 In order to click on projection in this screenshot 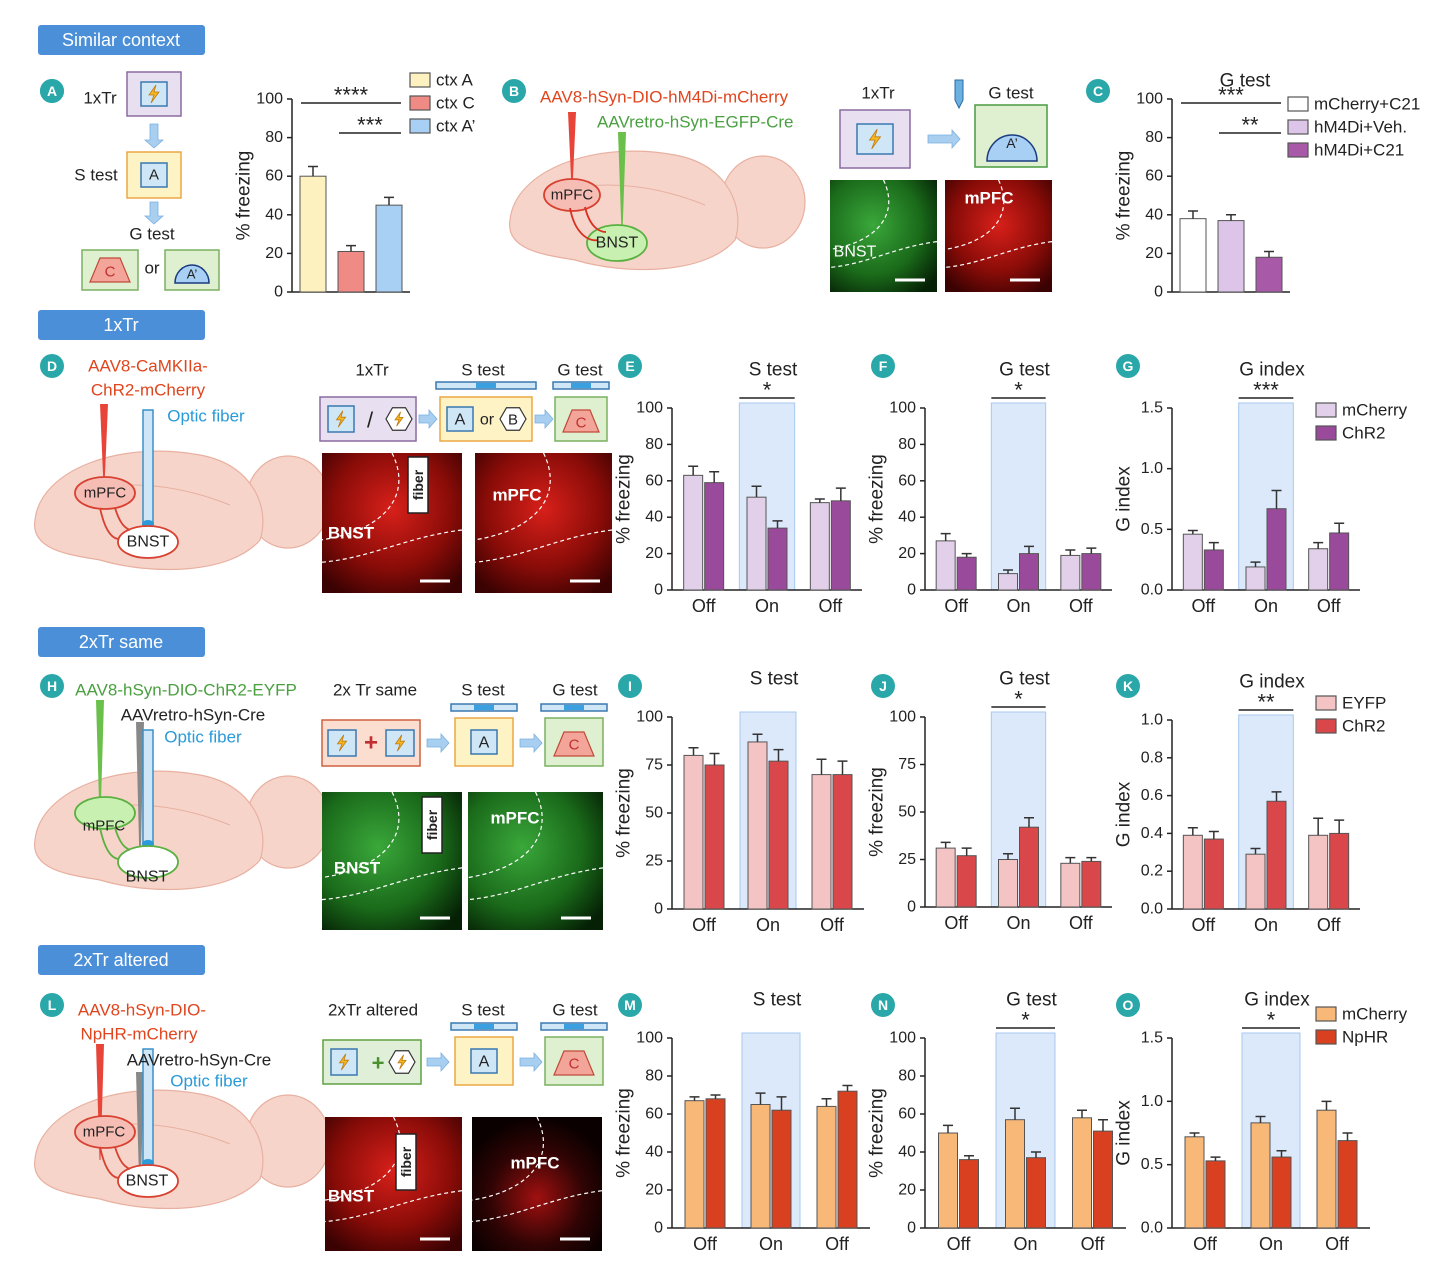, I will do `click(109, 523)`.